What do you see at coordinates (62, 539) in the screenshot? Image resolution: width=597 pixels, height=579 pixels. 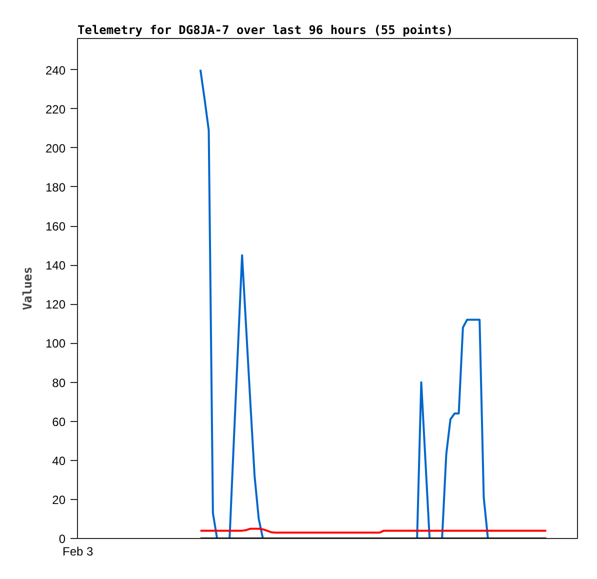 I see `y-tick-label: 0` at bounding box center [62, 539].